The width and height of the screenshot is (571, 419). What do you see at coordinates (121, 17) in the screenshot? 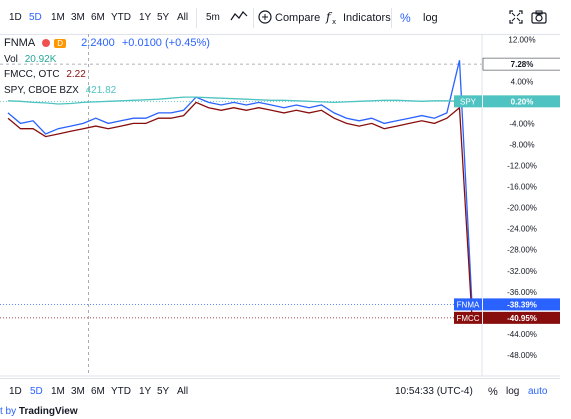
I see `range-ytd: YTD` at bounding box center [121, 17].